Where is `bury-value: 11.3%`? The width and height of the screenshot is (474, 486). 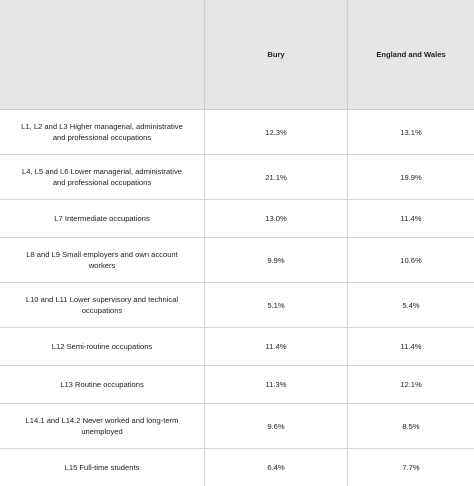
bury-value: 11.3% is located at coordinates (276, 385).